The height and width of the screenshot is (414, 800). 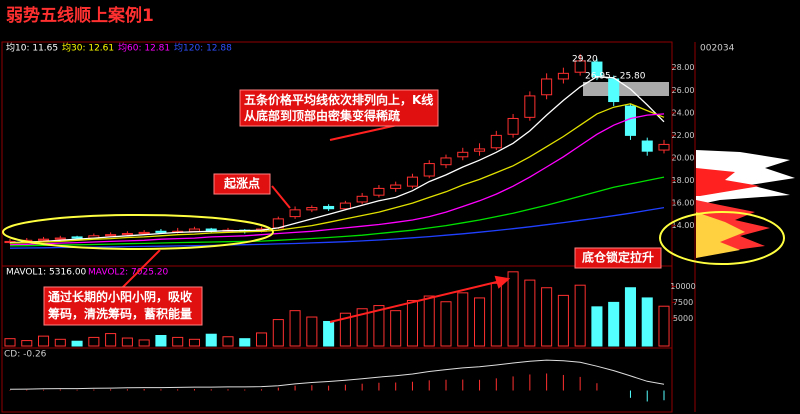 I want to click on annotation: 五条价格平均线依次排列向上，K线从底部到顶部由密集变得稀疏, so click(x=339, y=108).